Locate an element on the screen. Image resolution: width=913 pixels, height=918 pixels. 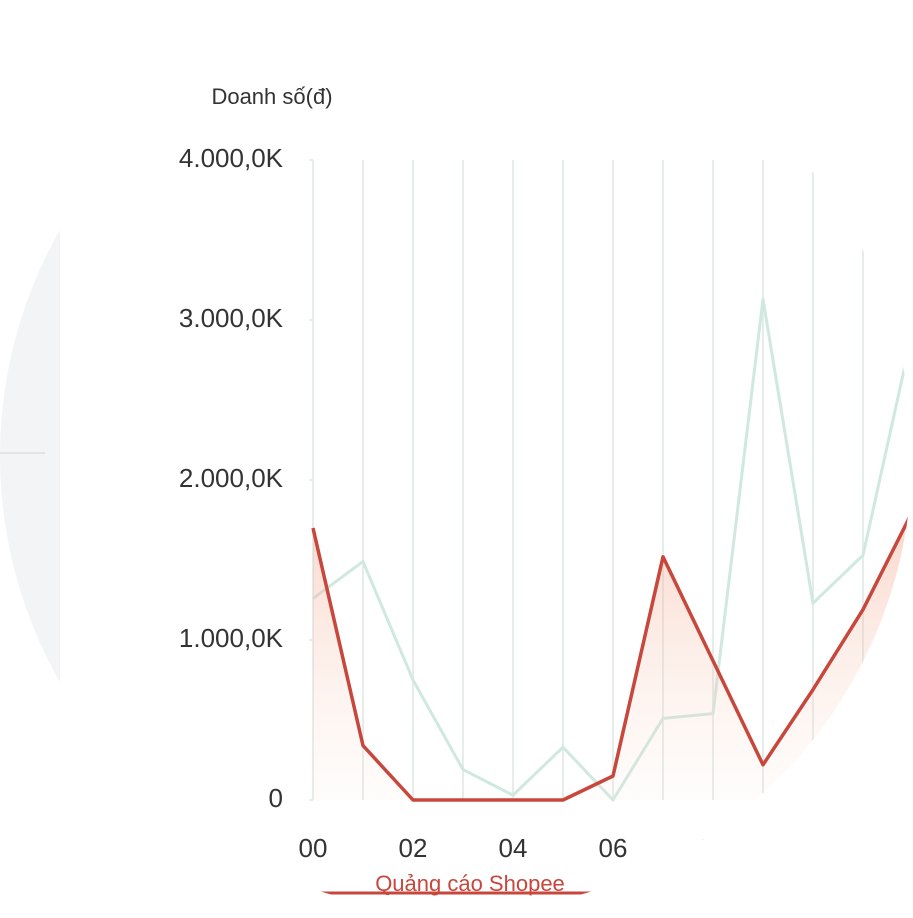
legend-label: Quảng cáo Shopee is located at coordinates (470, 883).